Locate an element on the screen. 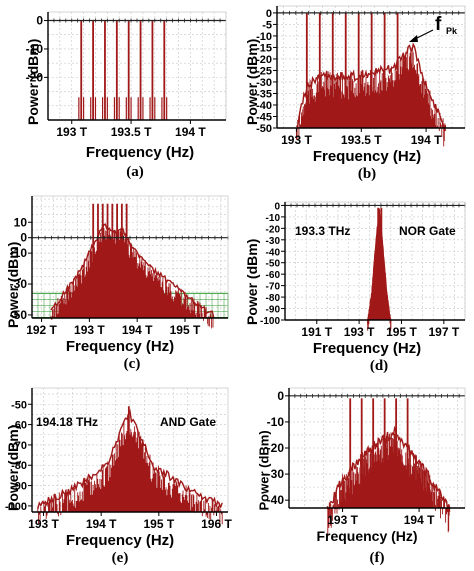 Image resolution: width=474 pixels, height=571 pixels. annotation-frequency: 194.18 THz is located at coordinates (67, 422).